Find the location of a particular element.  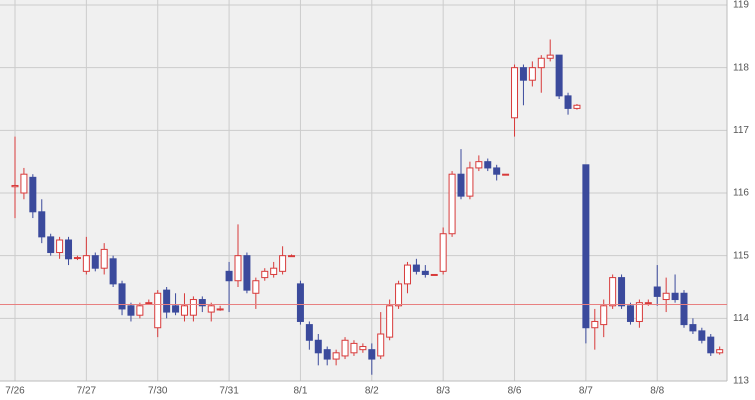

x-tick-label: 7/31 is located at coordinates (229, 391).